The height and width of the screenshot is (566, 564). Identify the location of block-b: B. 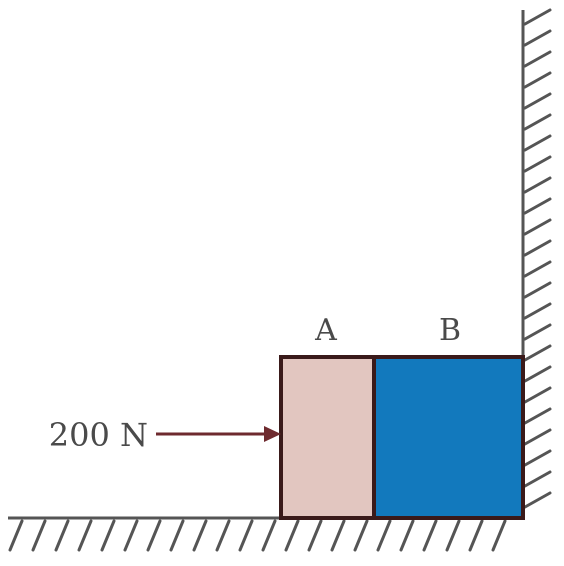
(448, 416).